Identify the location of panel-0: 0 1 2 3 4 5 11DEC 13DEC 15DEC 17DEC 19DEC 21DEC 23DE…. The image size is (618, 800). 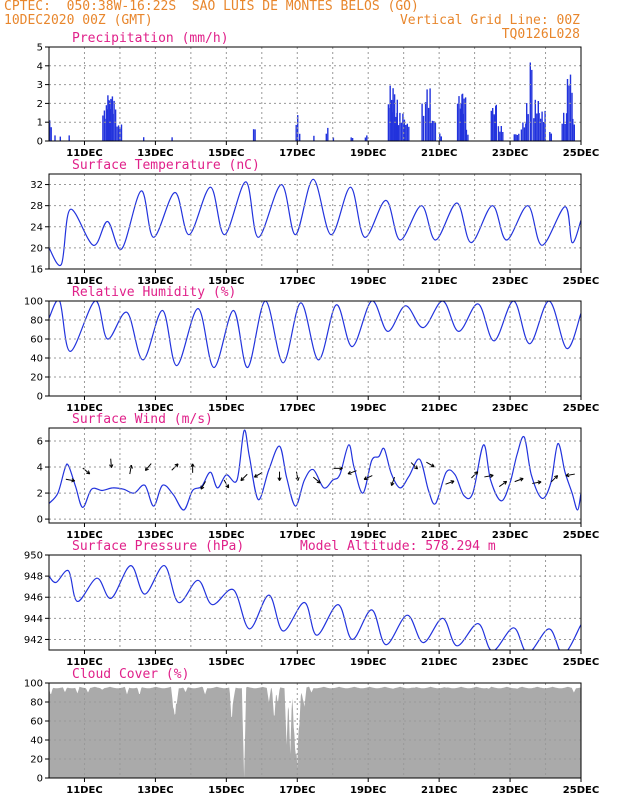
(318, 95).